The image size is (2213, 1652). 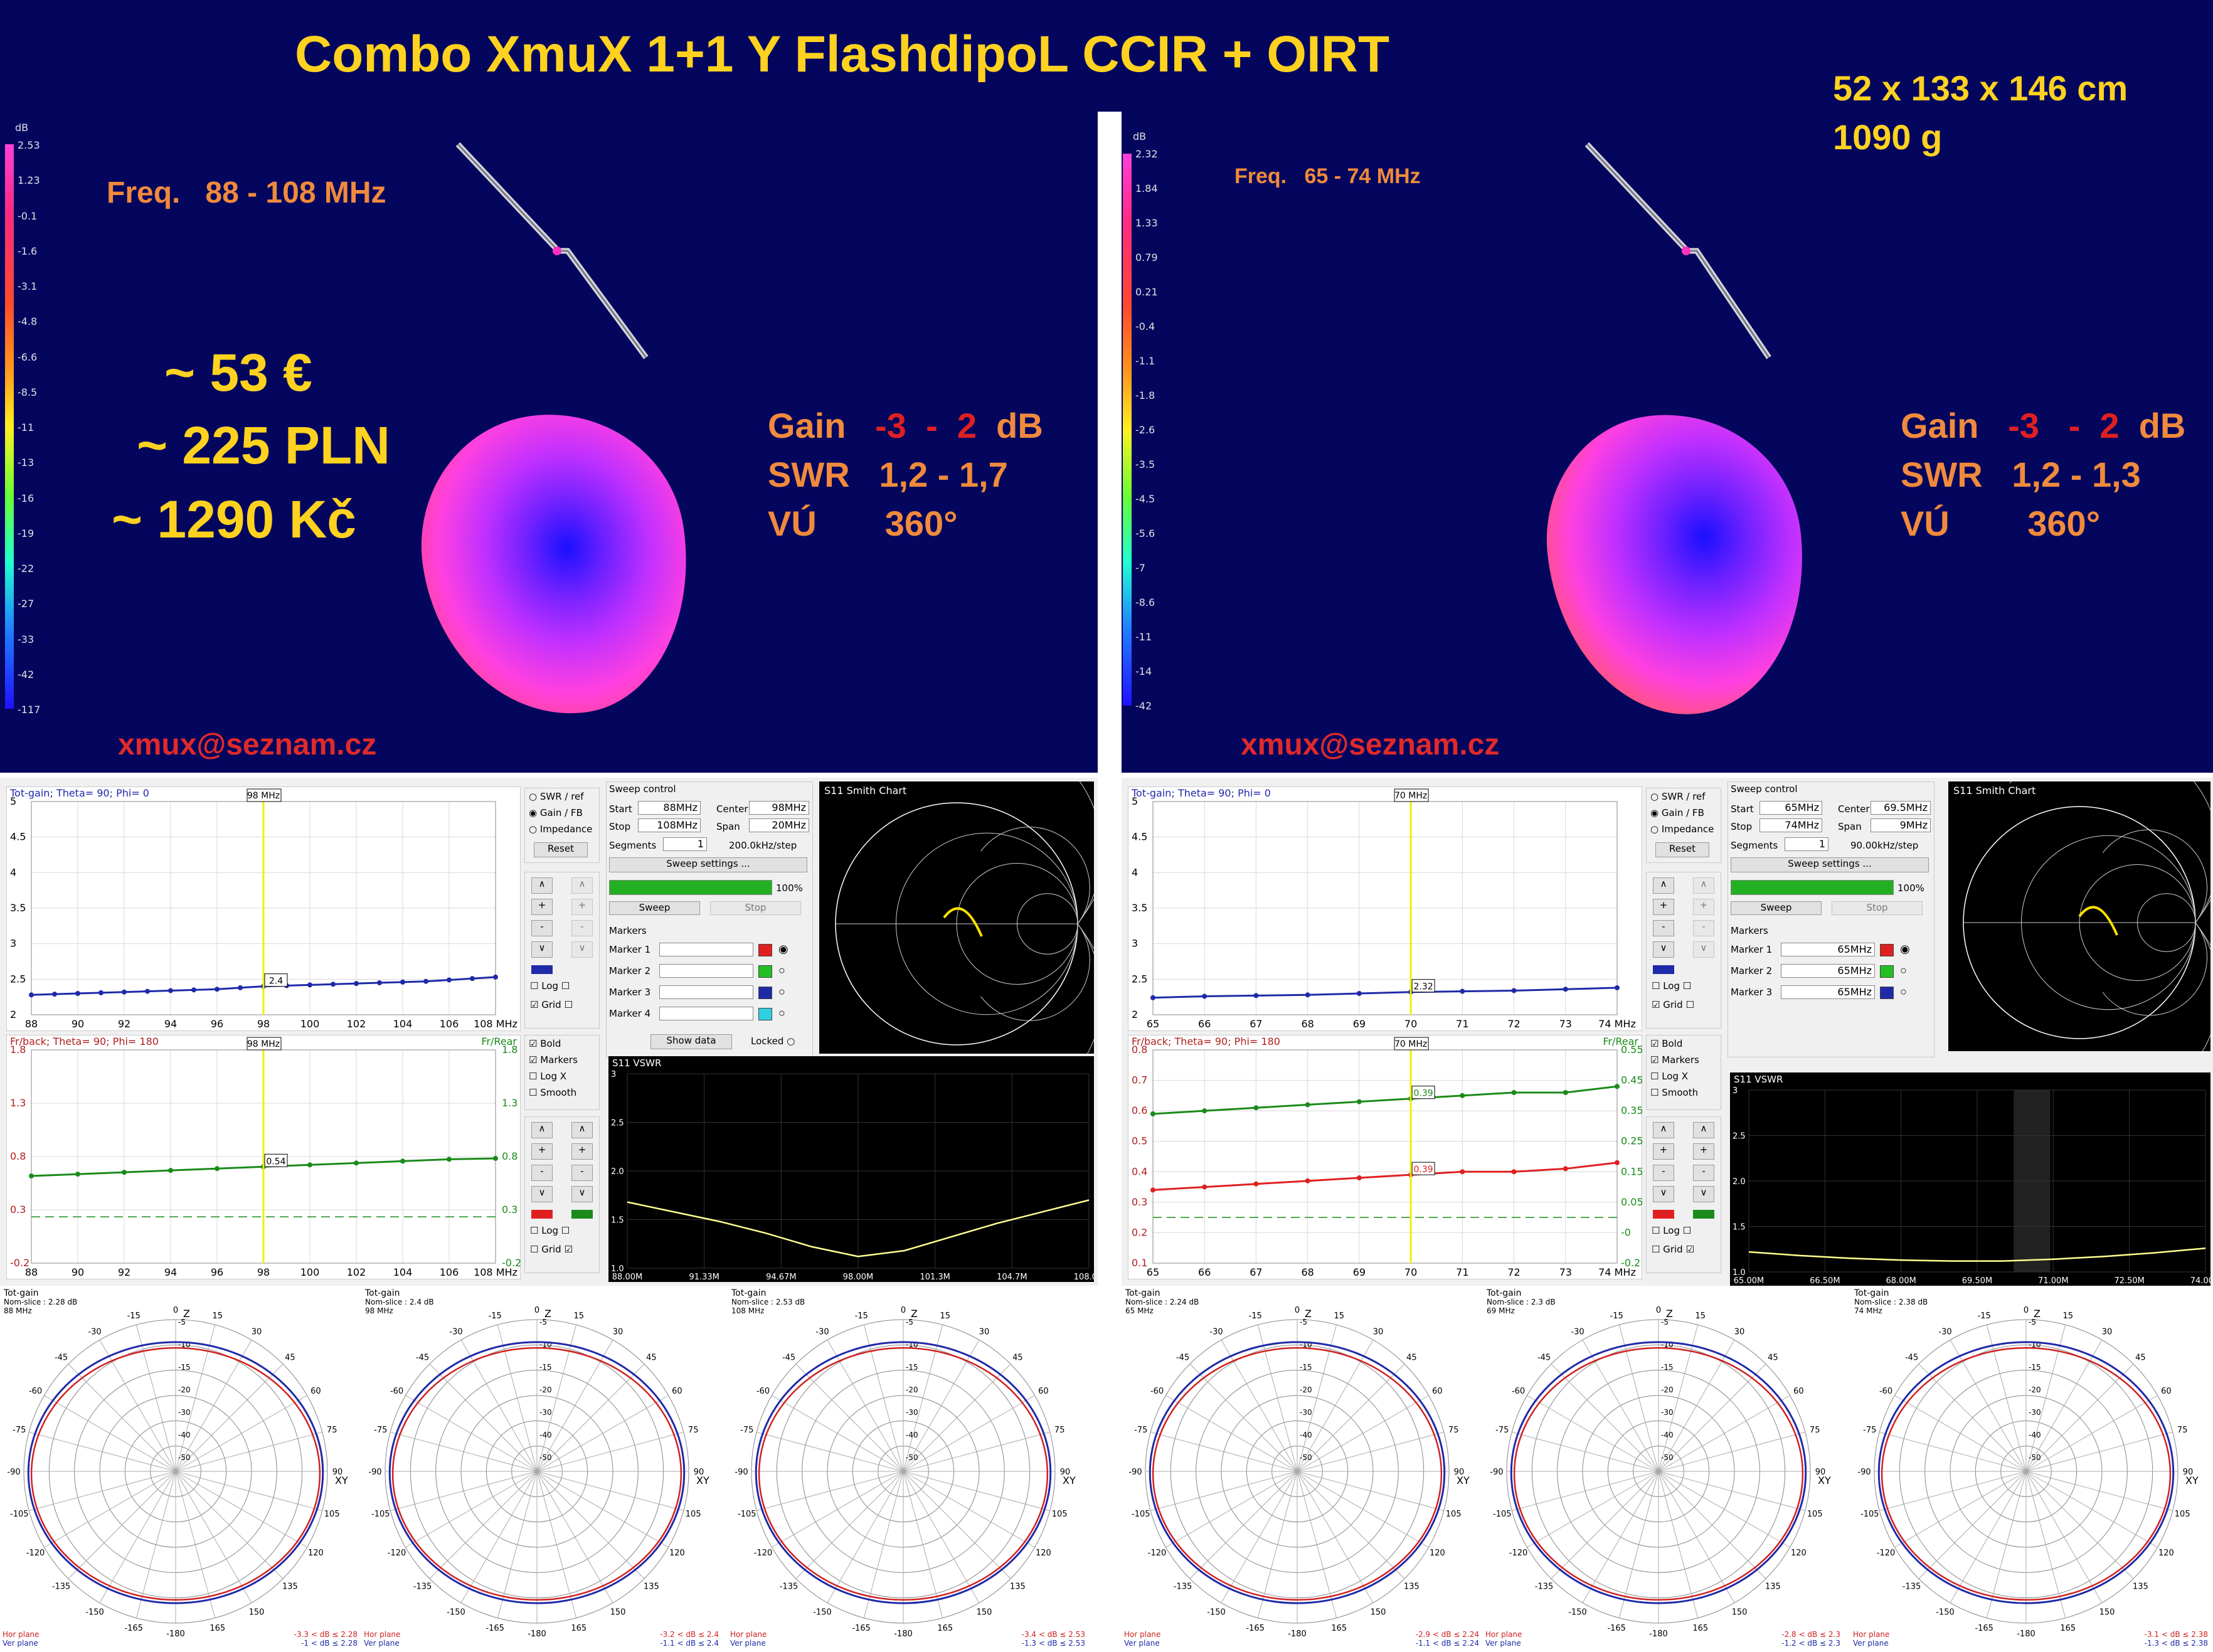 What do you see at coordinates (1791, 825) in the screenshot?
I see `stop-input: 74MHz` at bounding box center [1791, 825].